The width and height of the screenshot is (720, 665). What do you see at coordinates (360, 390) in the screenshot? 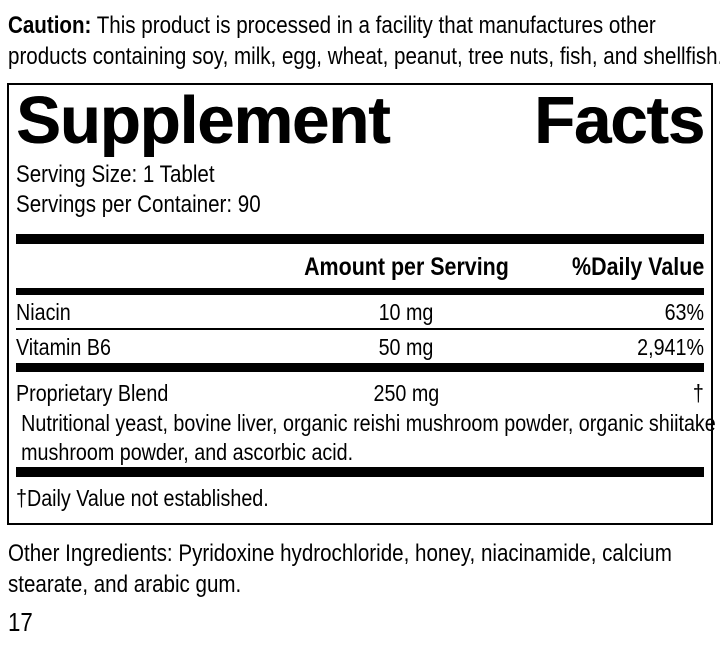
I see `nutrient-row-proprietary-blend: Proprietary Blend 250 mg †` at bounding box center [360, 390].